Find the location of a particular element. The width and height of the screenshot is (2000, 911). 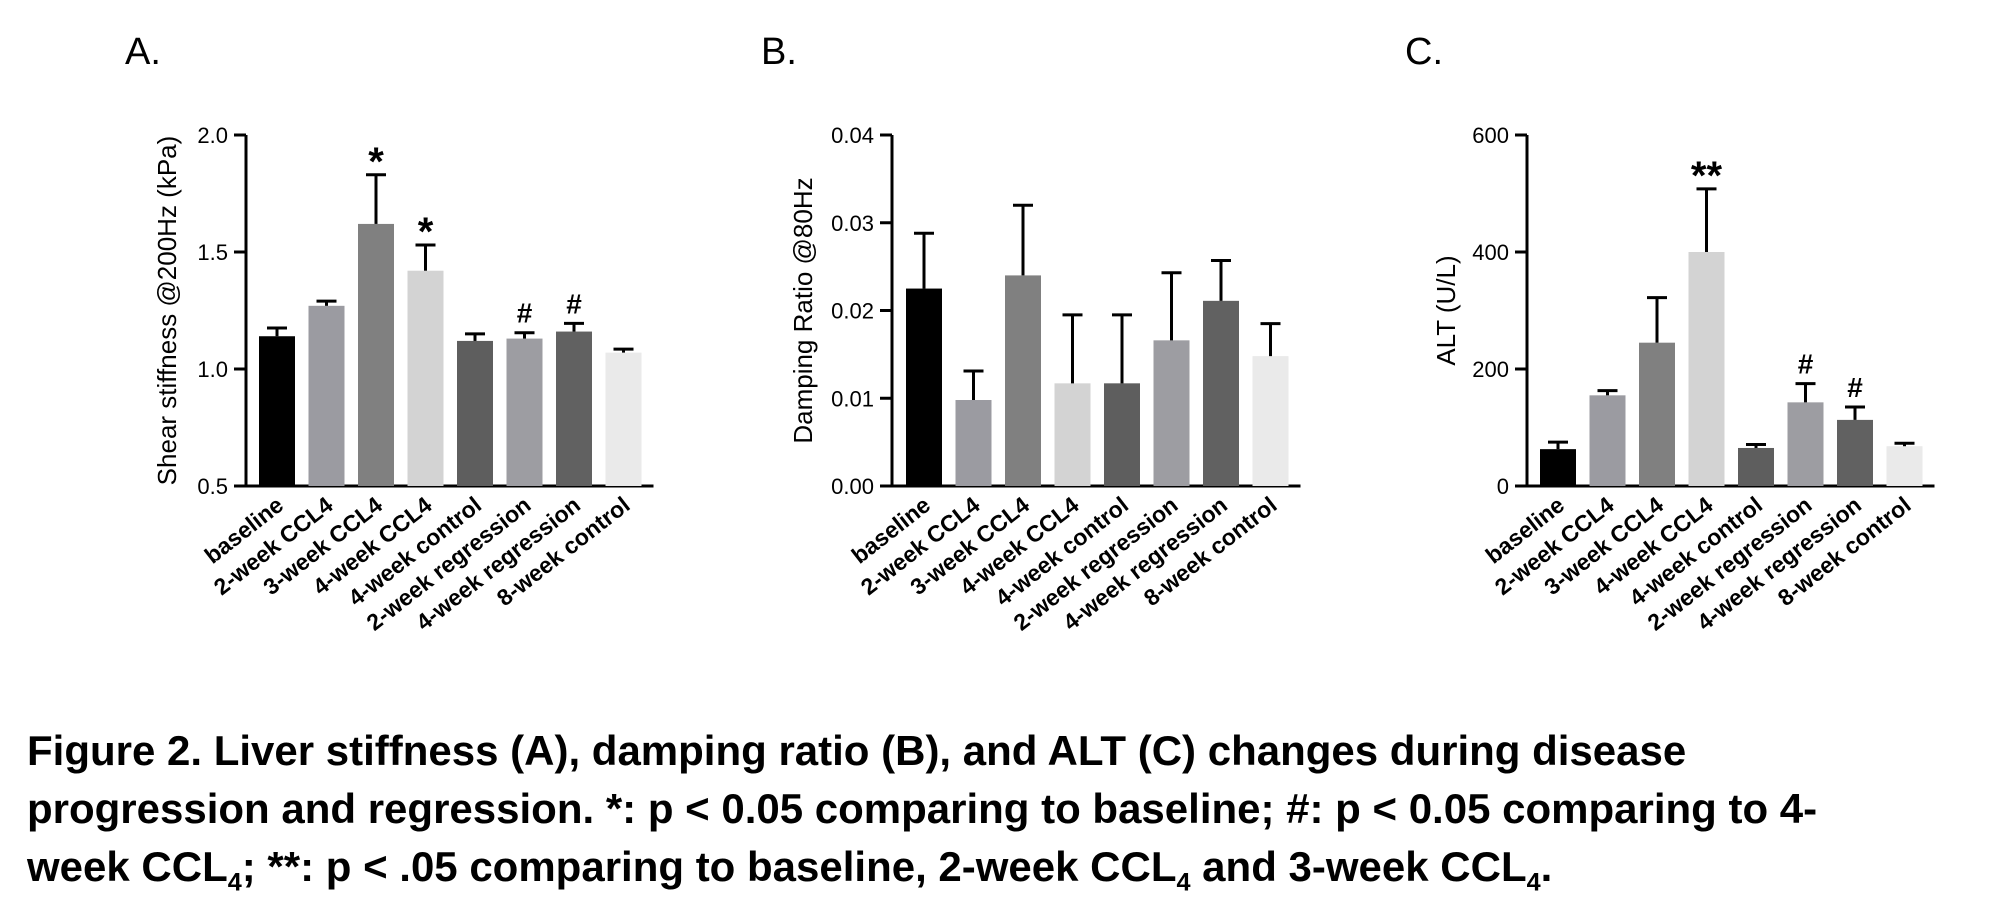

y-tick-label: 2.0 is located at coordinates (212, 135).